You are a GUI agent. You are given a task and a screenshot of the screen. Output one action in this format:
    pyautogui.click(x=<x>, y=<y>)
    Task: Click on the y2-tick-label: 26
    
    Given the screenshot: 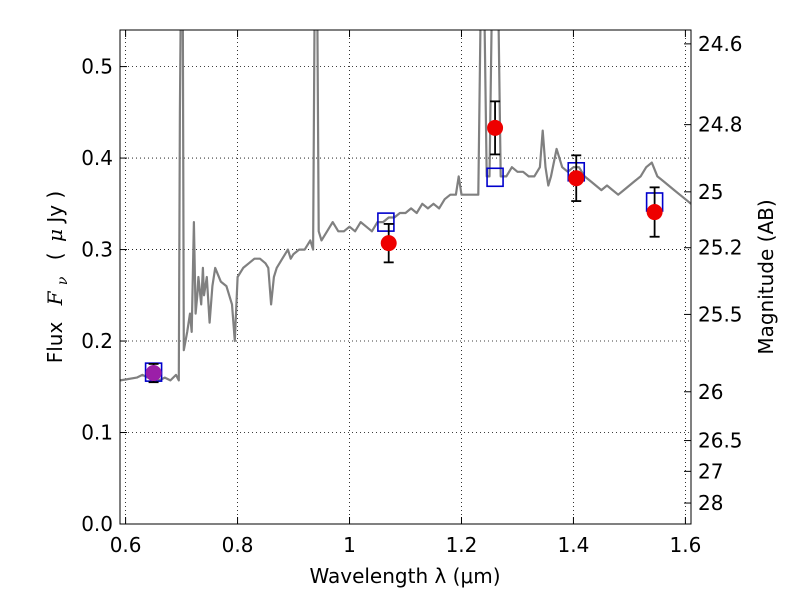 What is the action you would take?
    pyautogui.click(x=710, y=392)
    